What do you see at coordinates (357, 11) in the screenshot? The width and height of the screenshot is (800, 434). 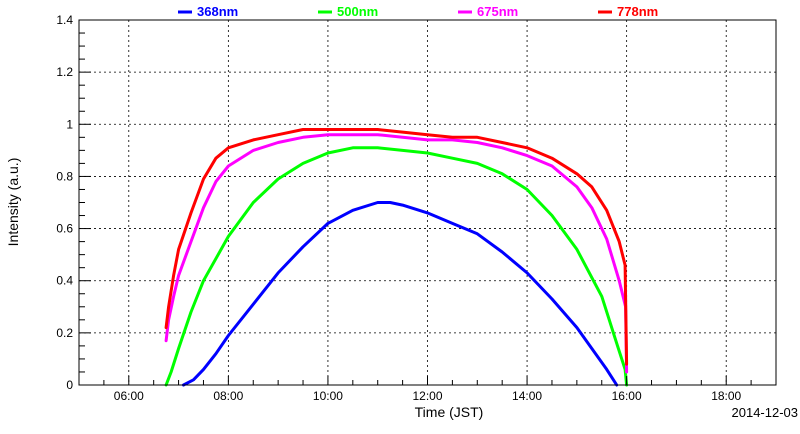 I see `legend-label: 500nm` at bounding box center [357, 11].